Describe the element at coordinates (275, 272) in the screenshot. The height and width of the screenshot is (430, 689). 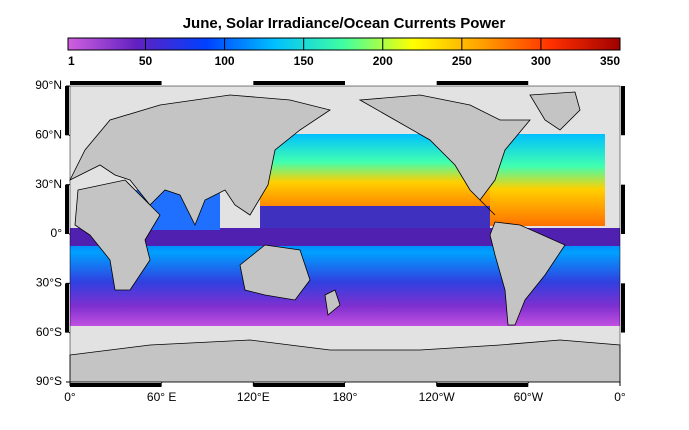
I see `australia` at that location.